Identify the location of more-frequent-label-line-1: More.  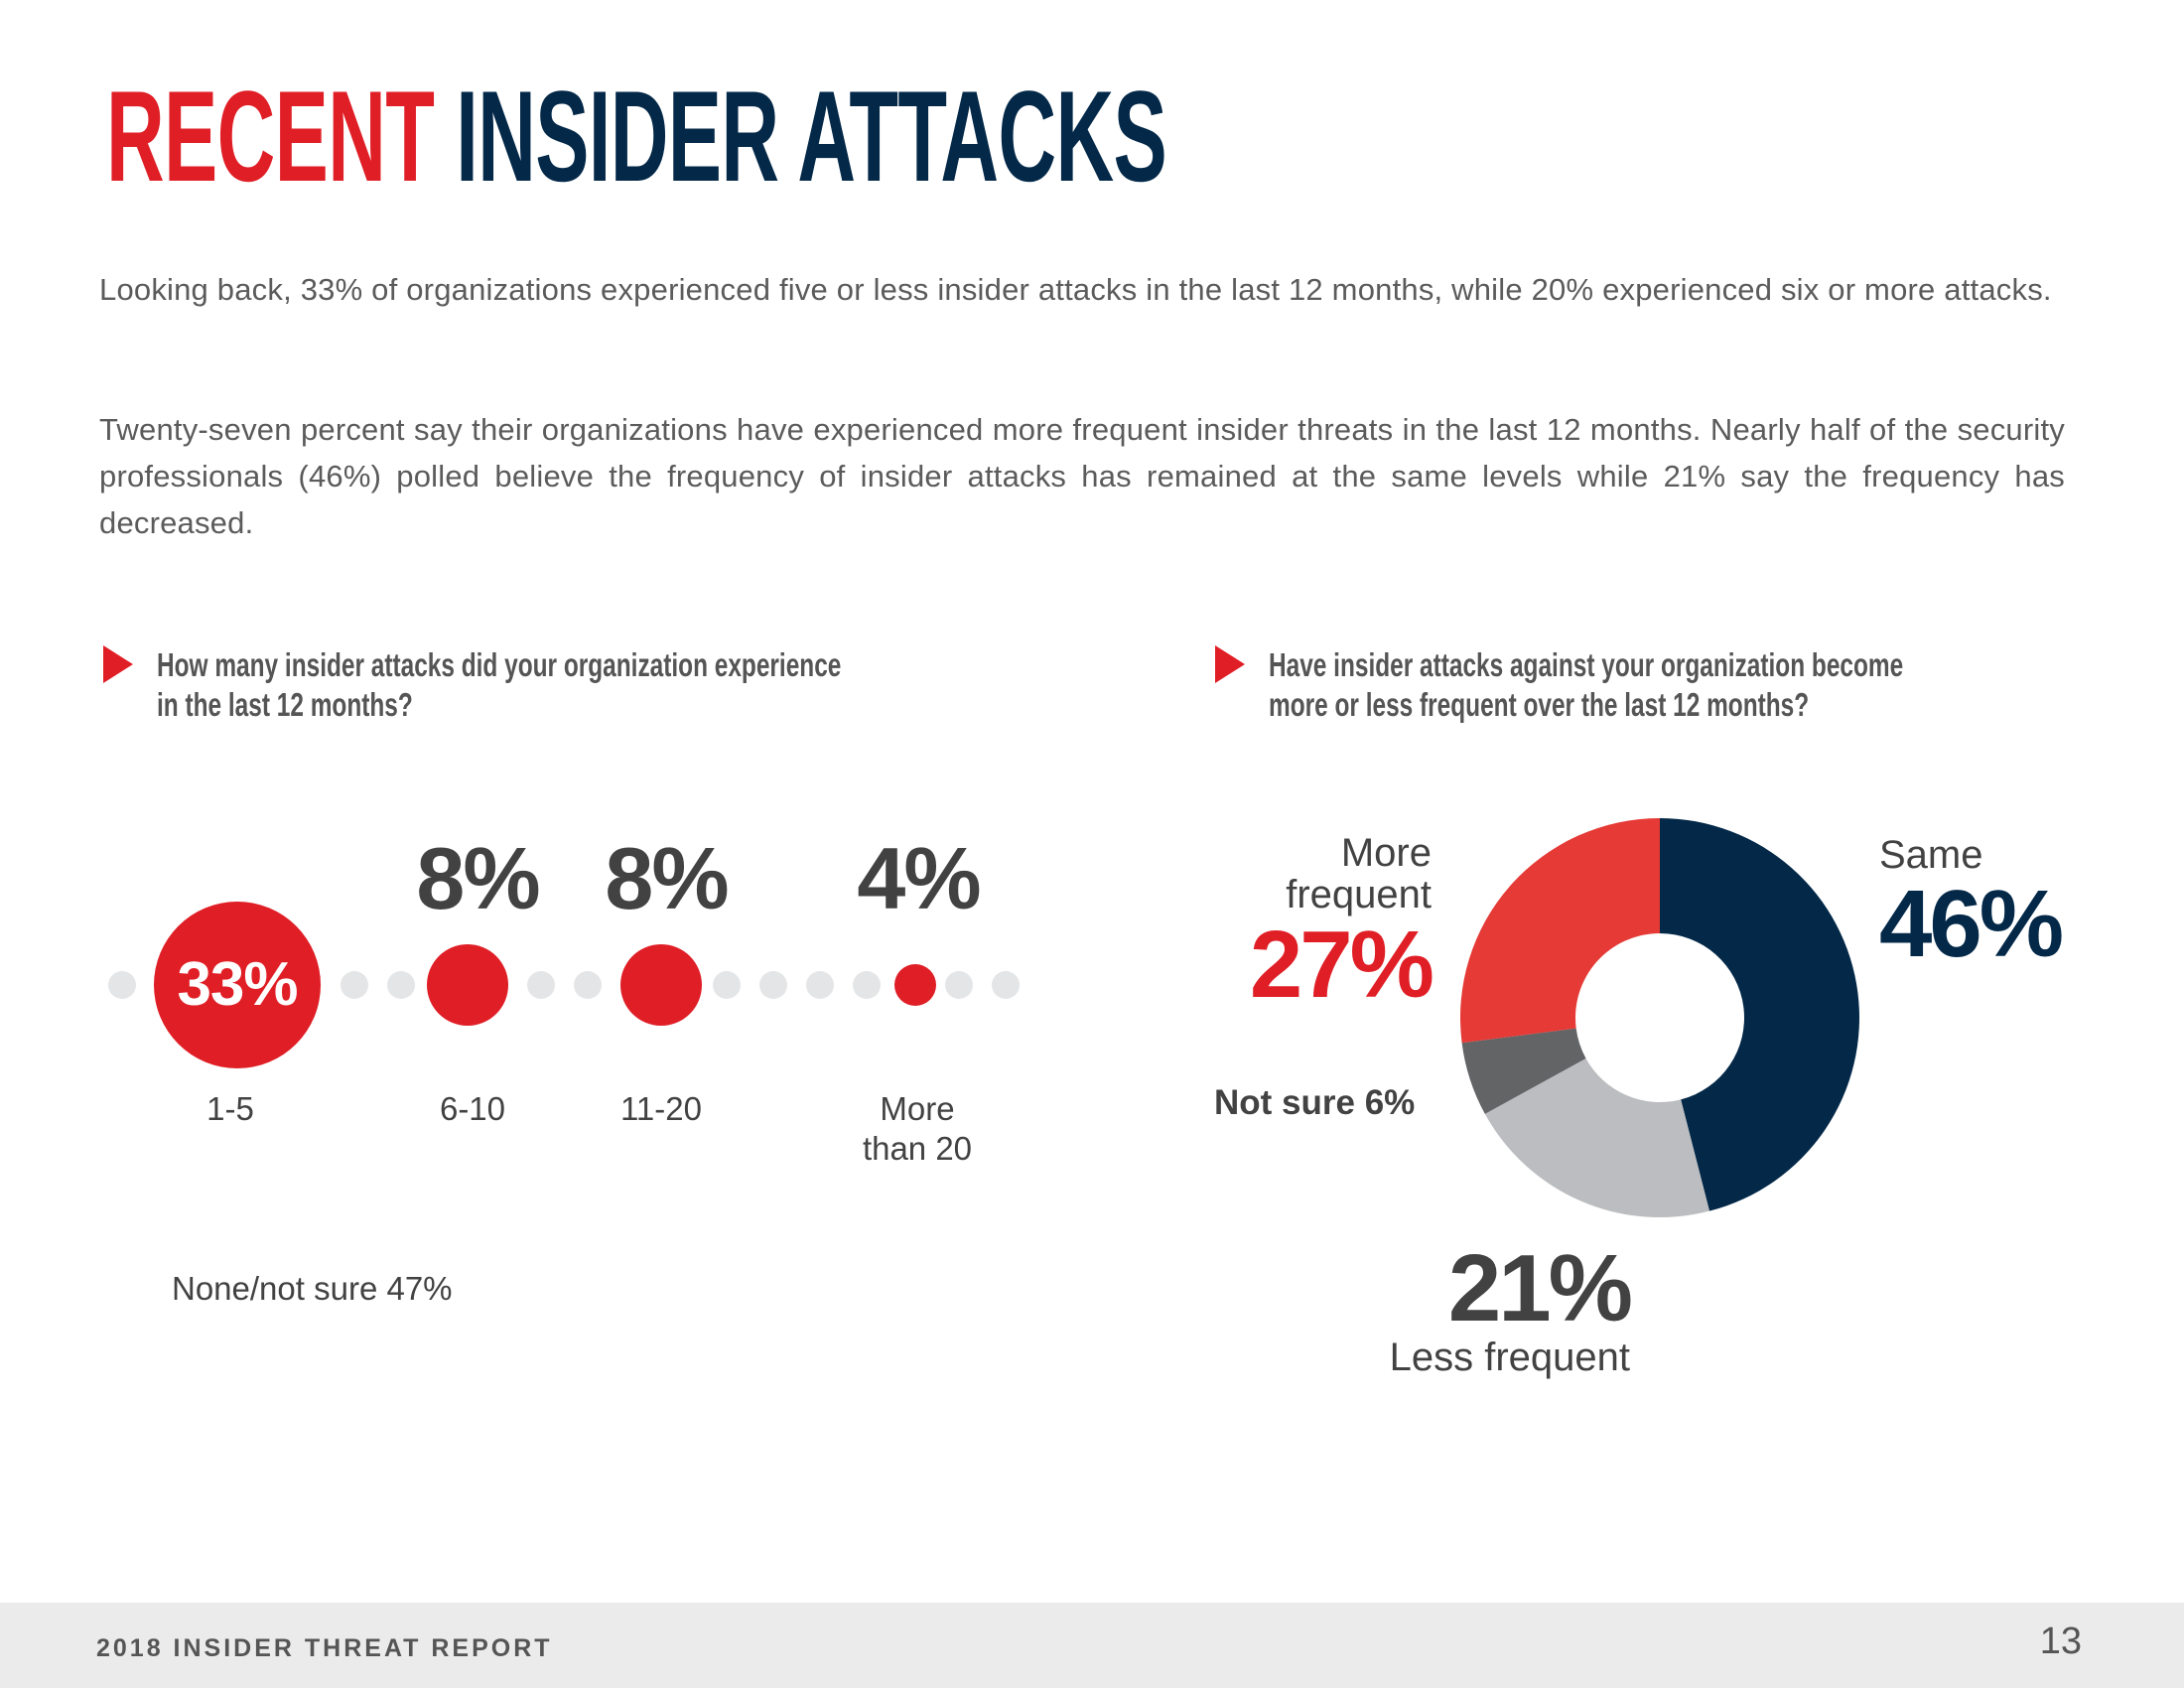
(1386, 853).